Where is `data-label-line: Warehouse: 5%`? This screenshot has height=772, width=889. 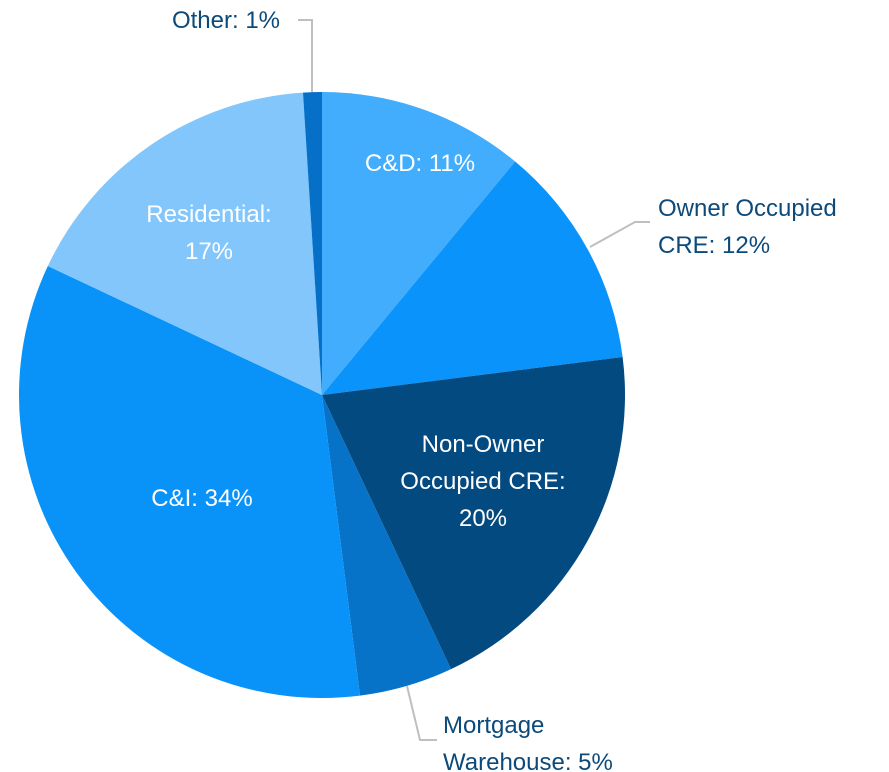
data-label-line: Warehouse: 5% is located at coordinates (528, 760).